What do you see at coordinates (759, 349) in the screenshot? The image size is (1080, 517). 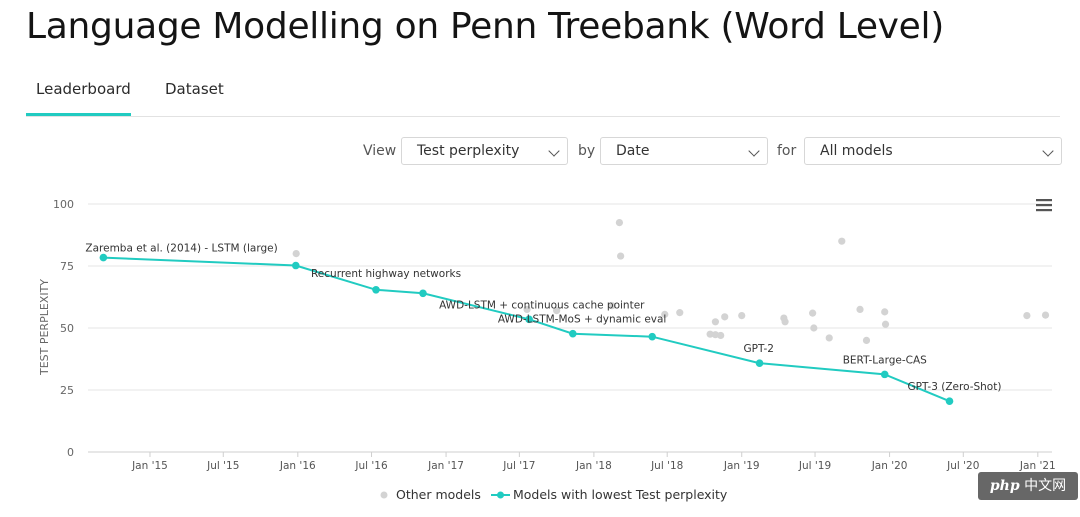 I see `point-label: GPT-2` at bounding box center [759, 349].